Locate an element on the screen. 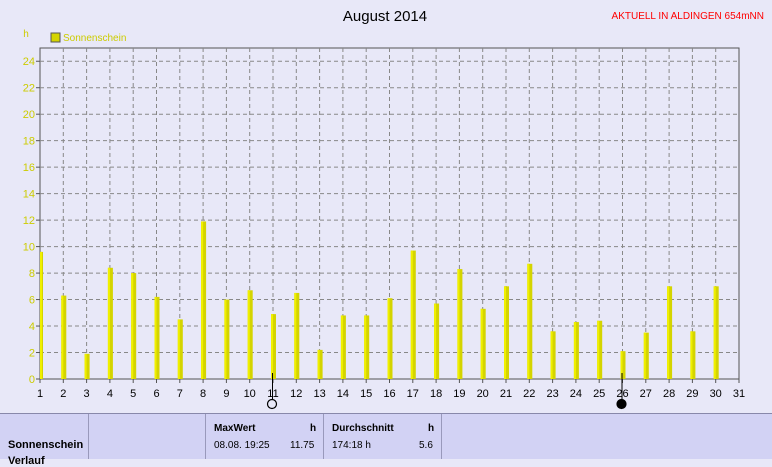 The image size is (772, 467). max-header: MaxWert is located at coordinates (235, 428).